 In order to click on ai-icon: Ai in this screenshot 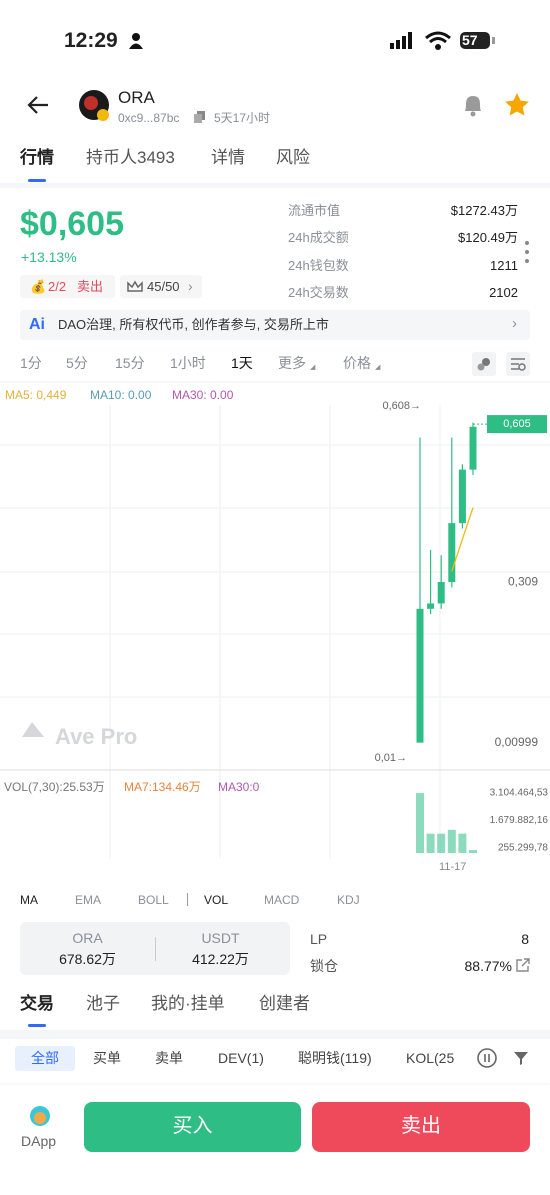, I will do `click(37, 324)`.